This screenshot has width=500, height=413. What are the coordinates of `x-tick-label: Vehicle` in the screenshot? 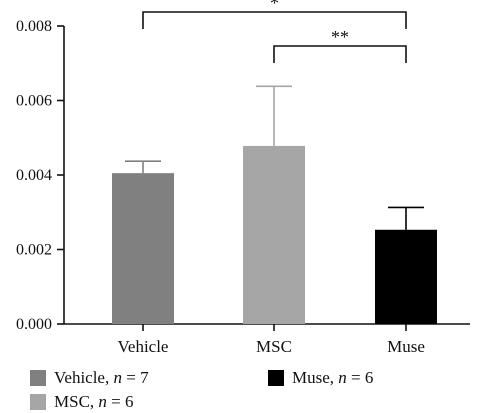 It's located at (143, 346).